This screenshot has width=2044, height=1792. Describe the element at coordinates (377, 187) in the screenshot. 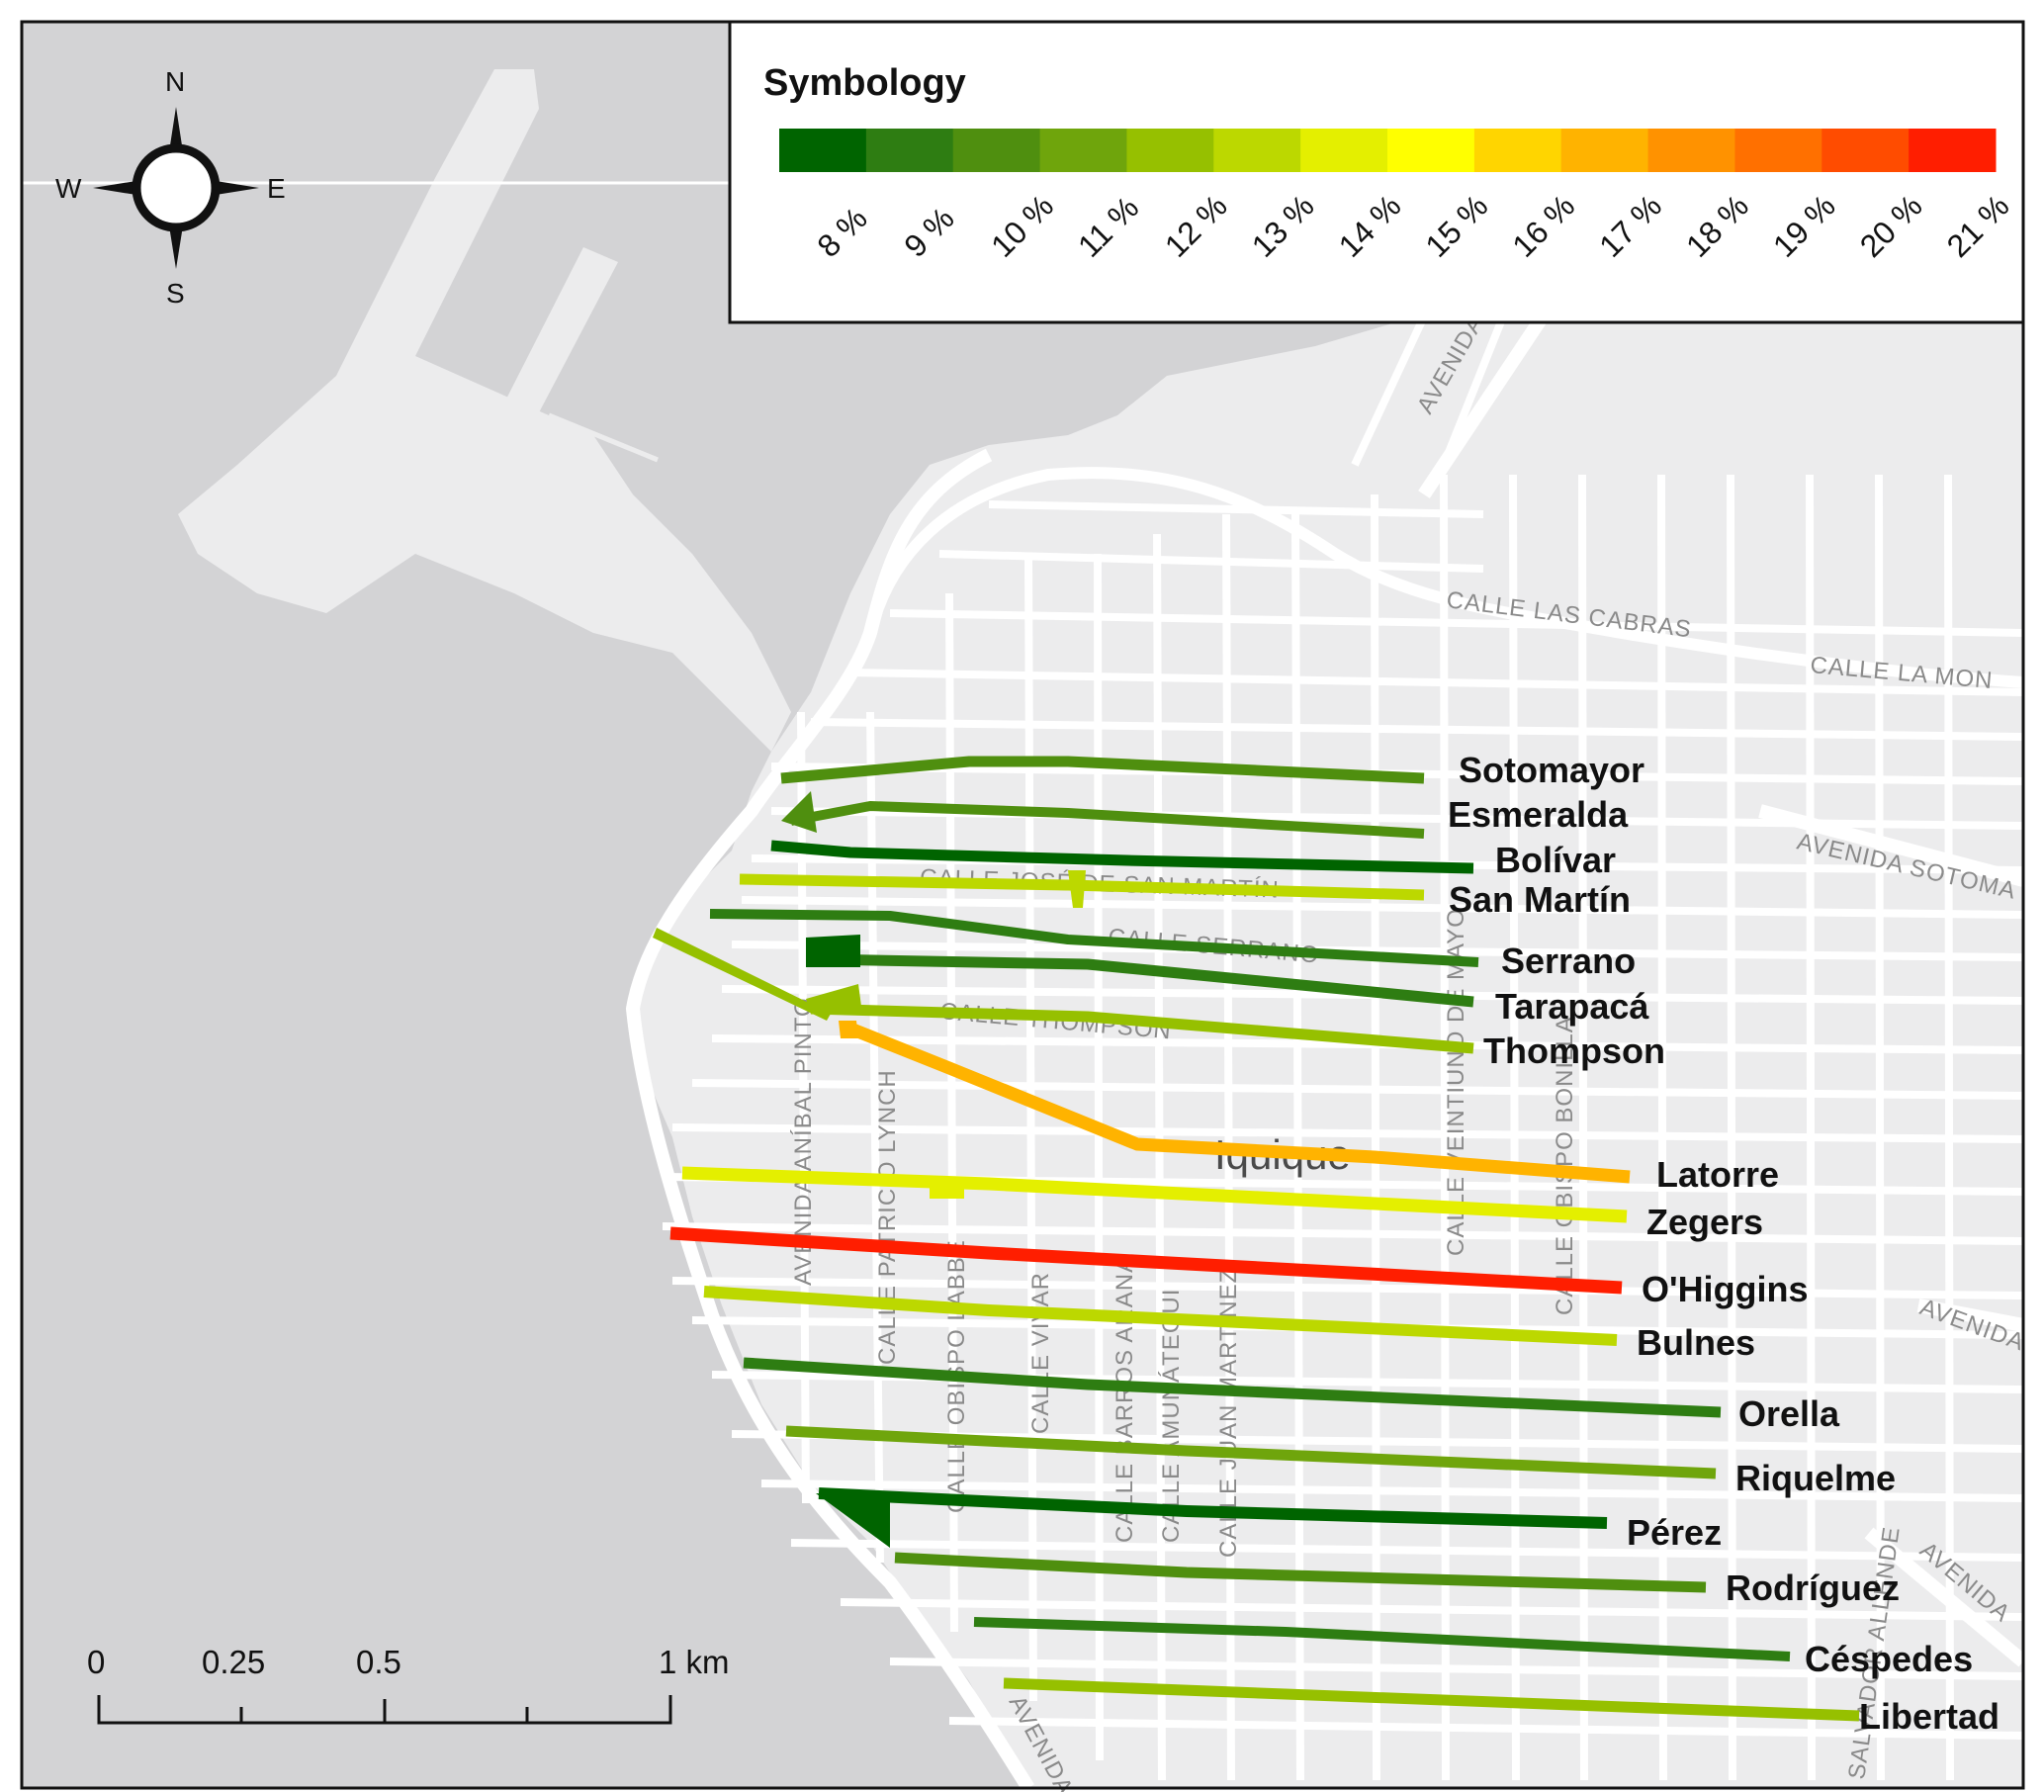

I see `compass-rose: N S E W` at that location.